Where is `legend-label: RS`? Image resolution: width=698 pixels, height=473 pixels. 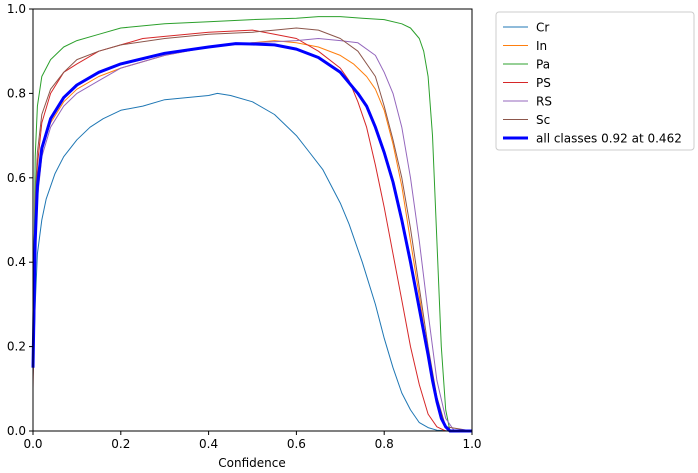
legend-label: RS is located at coordinates (544, 102).